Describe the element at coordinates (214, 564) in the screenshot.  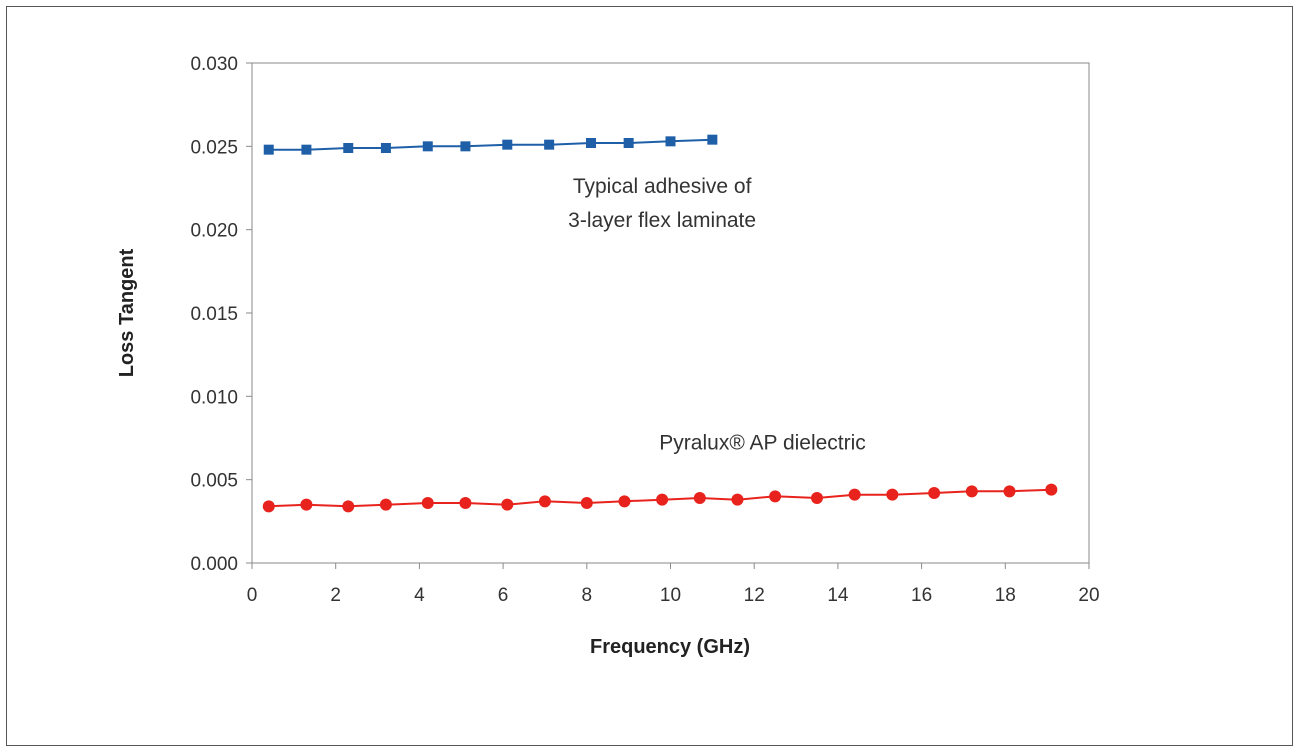
I see `y-tick-label: 0.000` at that location.